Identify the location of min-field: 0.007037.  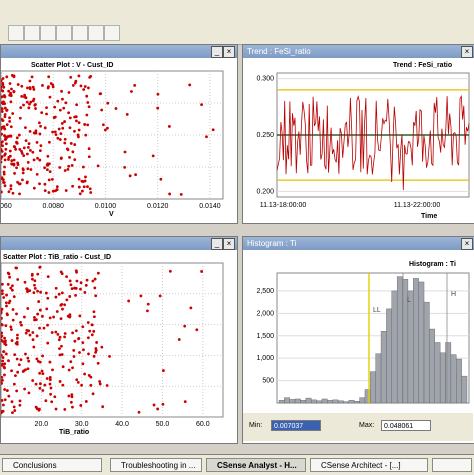
(296, 425).